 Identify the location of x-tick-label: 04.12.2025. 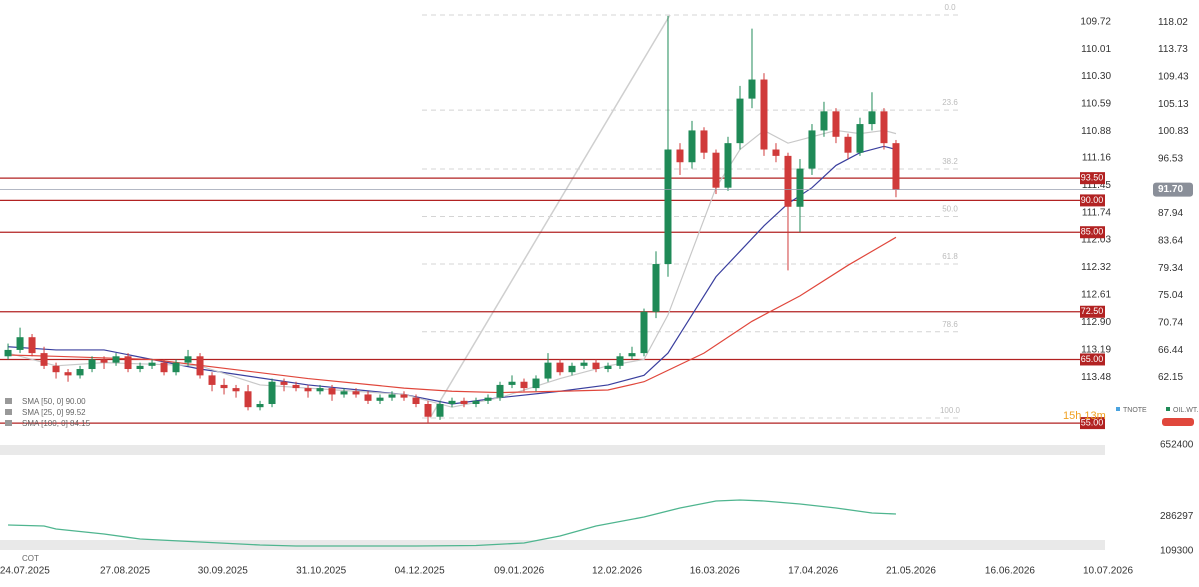
(420, 571).